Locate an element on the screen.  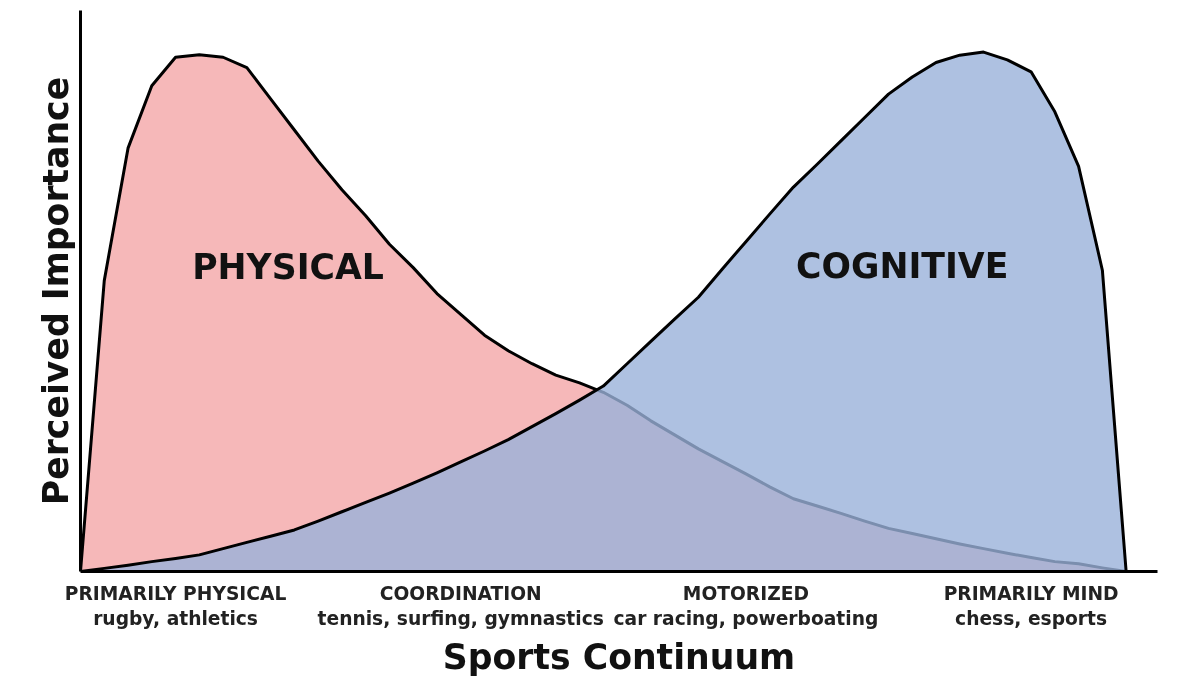
x-axis-title: Sports Continuum is located at coordinates (619, 656).